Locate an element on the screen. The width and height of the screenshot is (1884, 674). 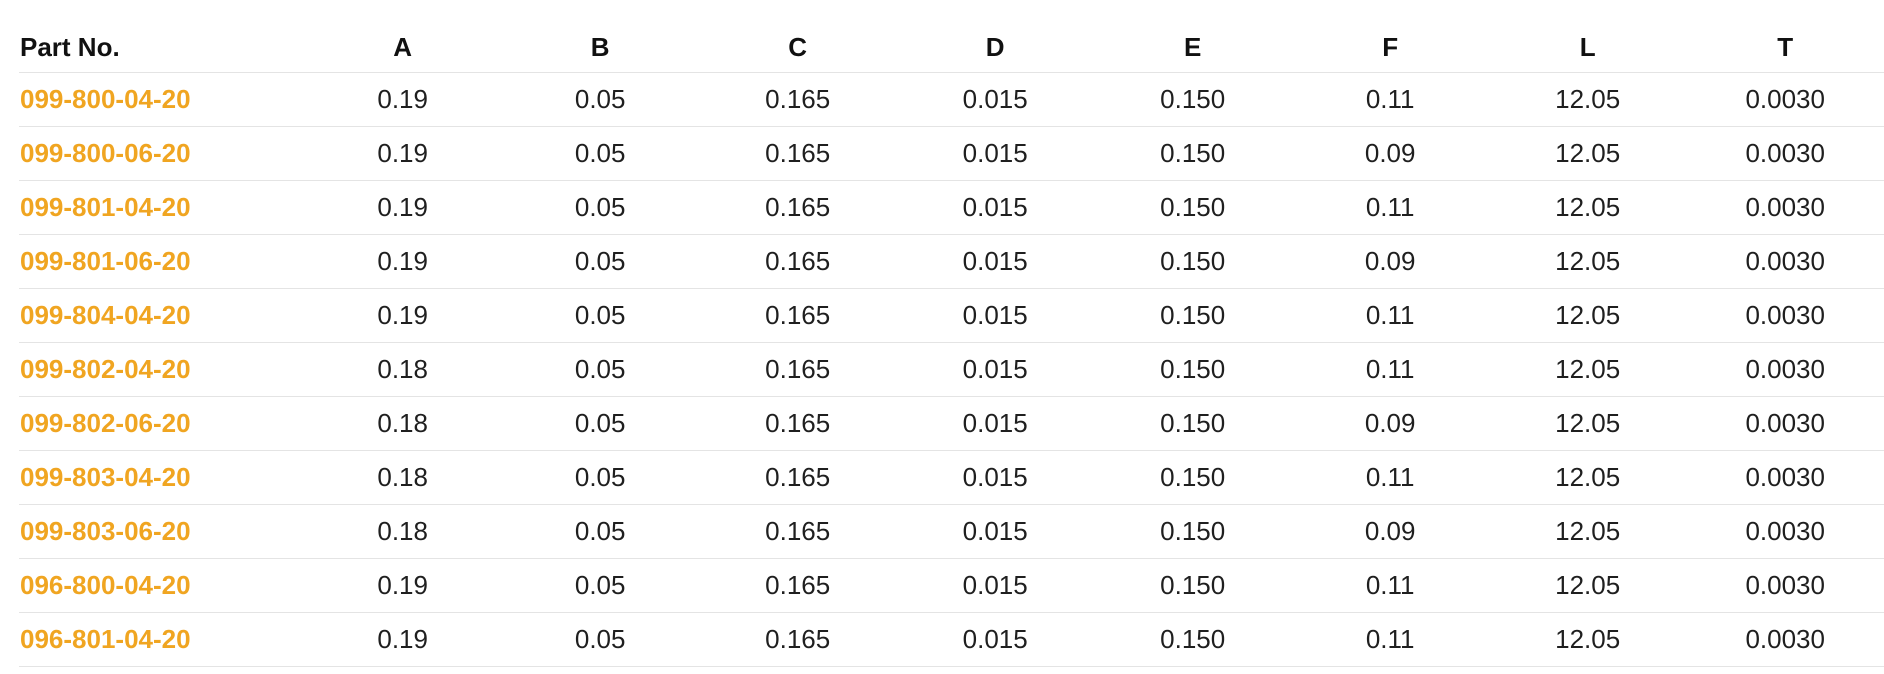
header-t: T is located at coordinates (1785, 47).